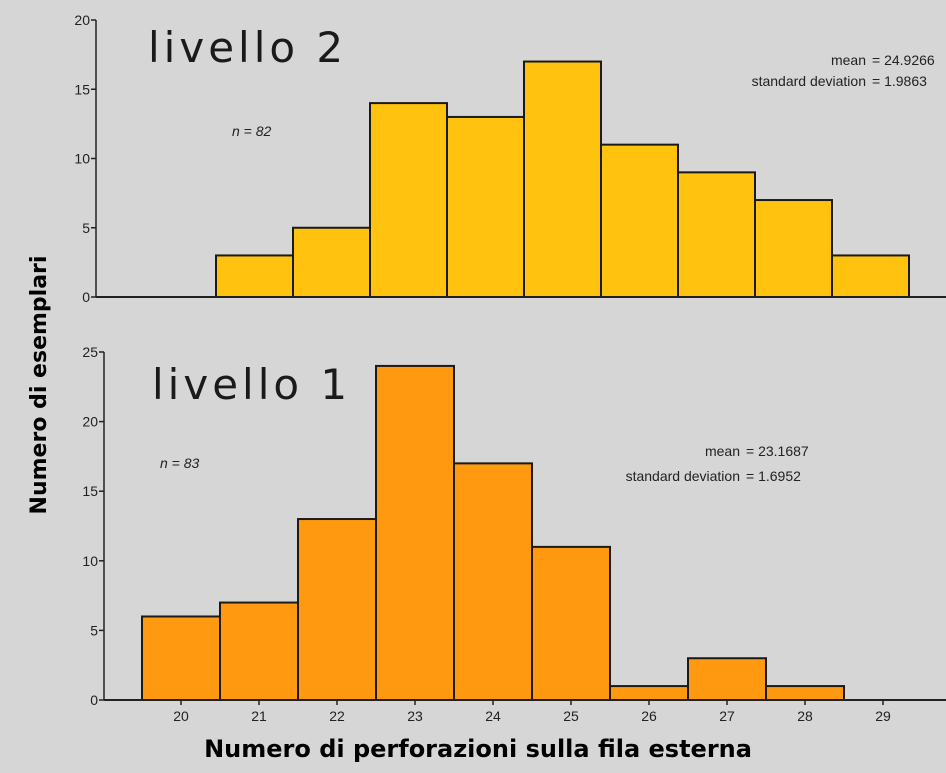 The width and height of the screenshot is (946, 773). Describe the element at coordinates (39, 385) in the screenshot. I see `y-axis-title: Numero di esemplari` at that location.